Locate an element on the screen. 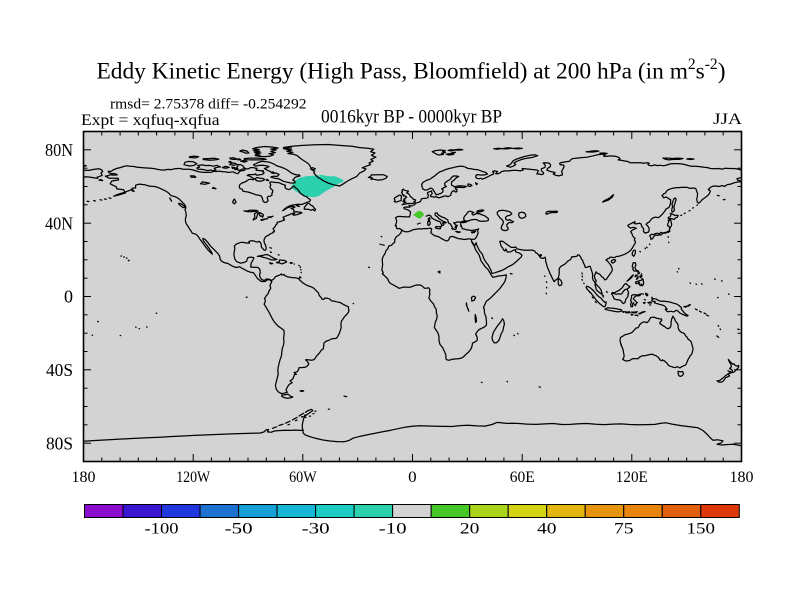 The height and width of the screenshot is (600, 800). svg-text: 60W is located at coordinates (303, 477).